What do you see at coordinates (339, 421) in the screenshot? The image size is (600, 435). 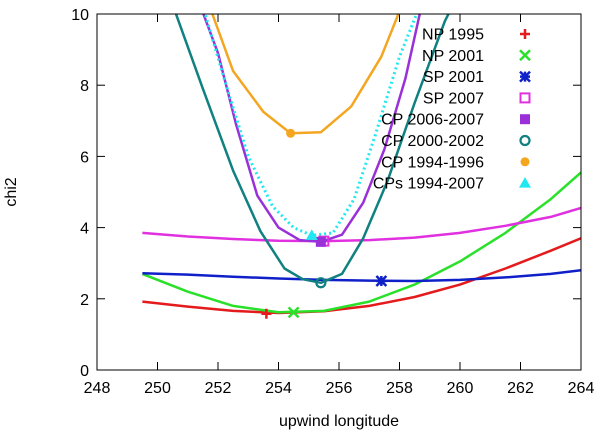 I see `x-axis-label: upwind longitude` at bounding box center [339, 421].